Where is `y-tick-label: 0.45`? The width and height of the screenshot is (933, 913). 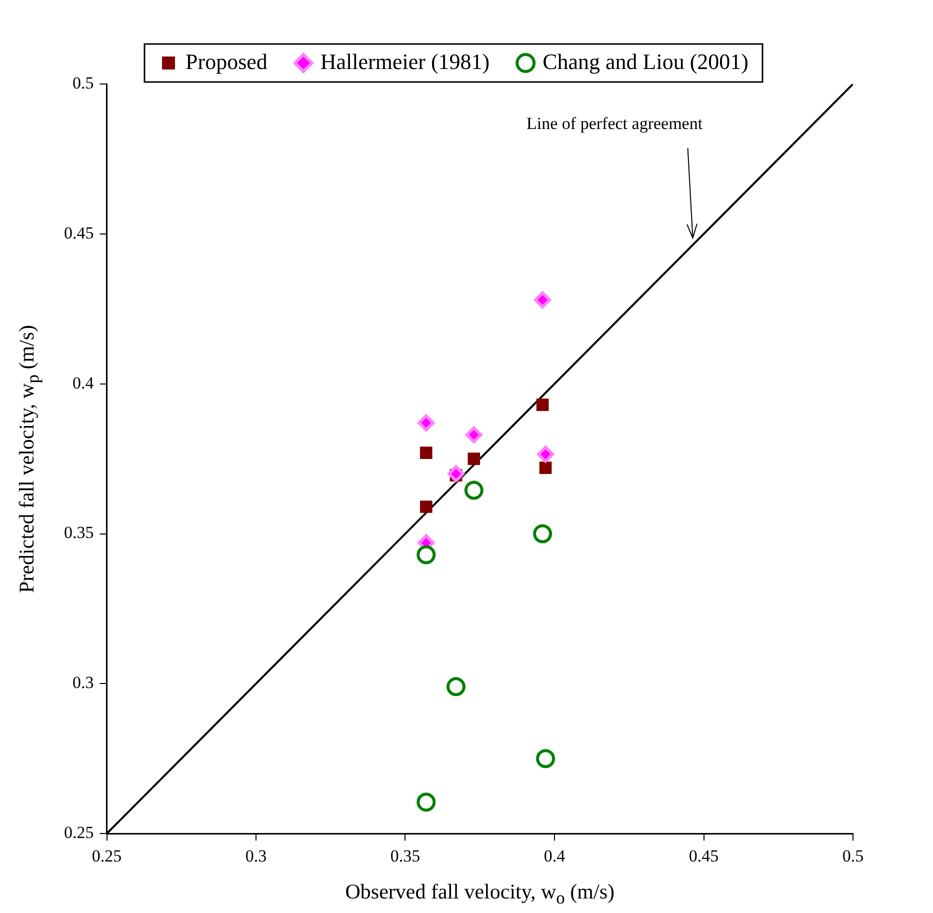
y-tick-label: 0.45 is located at coordinates (79, 232).